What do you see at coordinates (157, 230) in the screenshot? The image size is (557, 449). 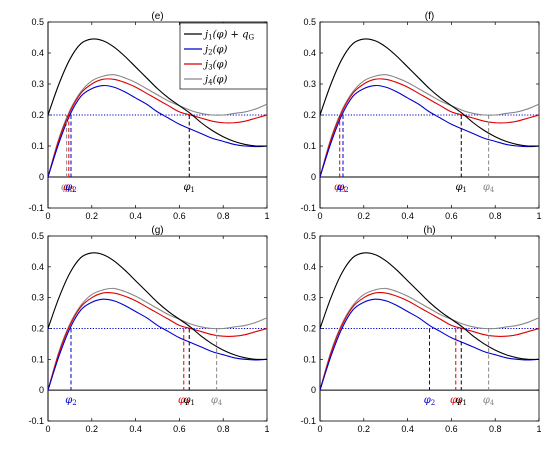 I see `panel-title: (g)` at bounding box center [157, 230].